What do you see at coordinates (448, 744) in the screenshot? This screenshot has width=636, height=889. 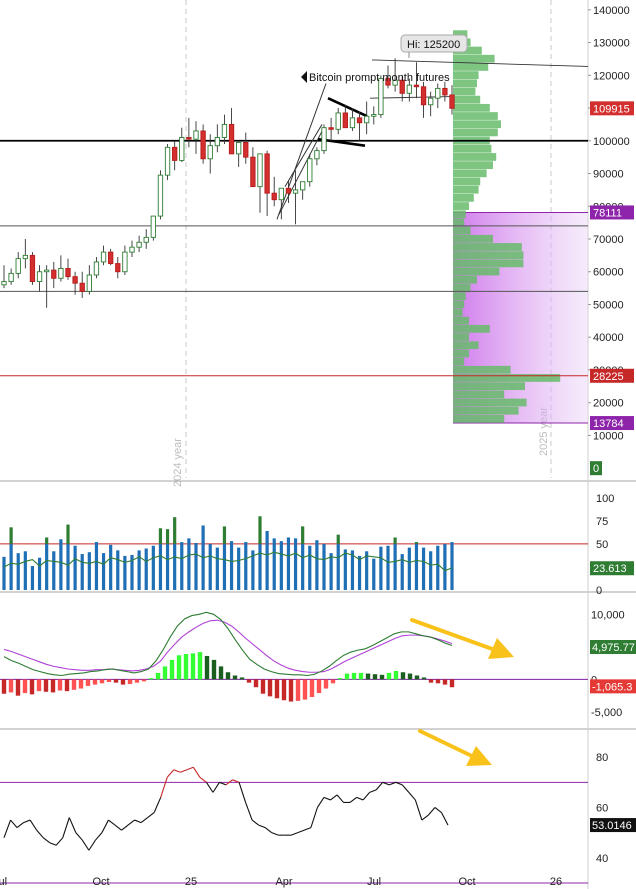 I see `rsi-trend-arrow-icon` at bounding box center [448, 744].